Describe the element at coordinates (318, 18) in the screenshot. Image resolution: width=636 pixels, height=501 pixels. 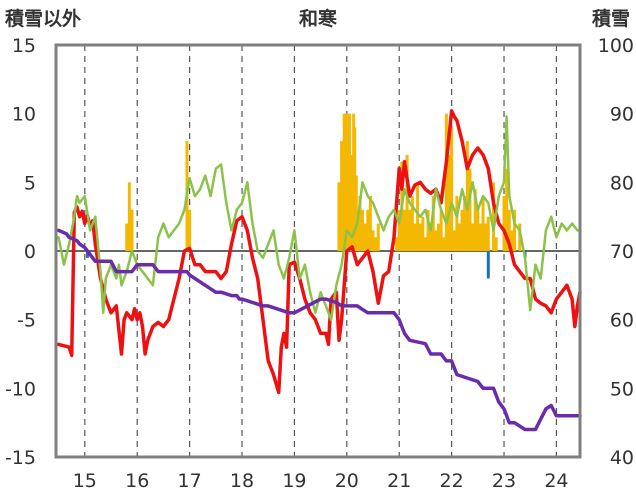
I see `chart-title: 和寒` at that location.